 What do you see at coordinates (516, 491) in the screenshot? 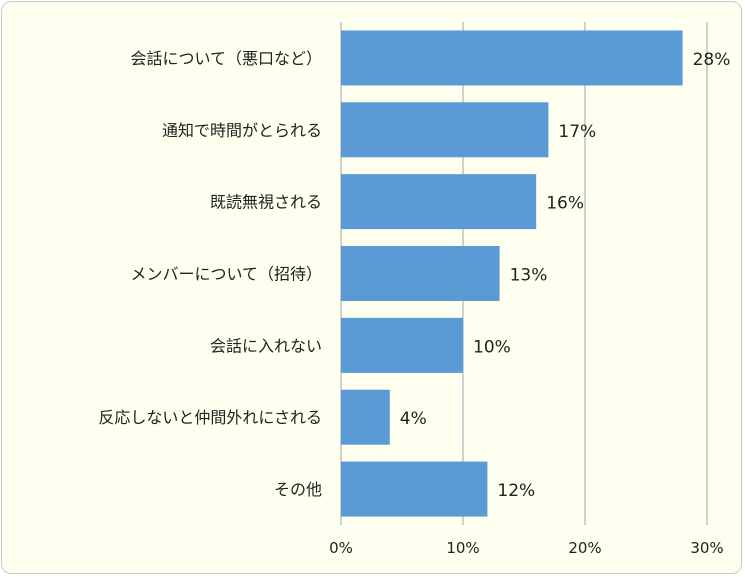
I see `value-label: 12%` at bounding box center [516, 491].